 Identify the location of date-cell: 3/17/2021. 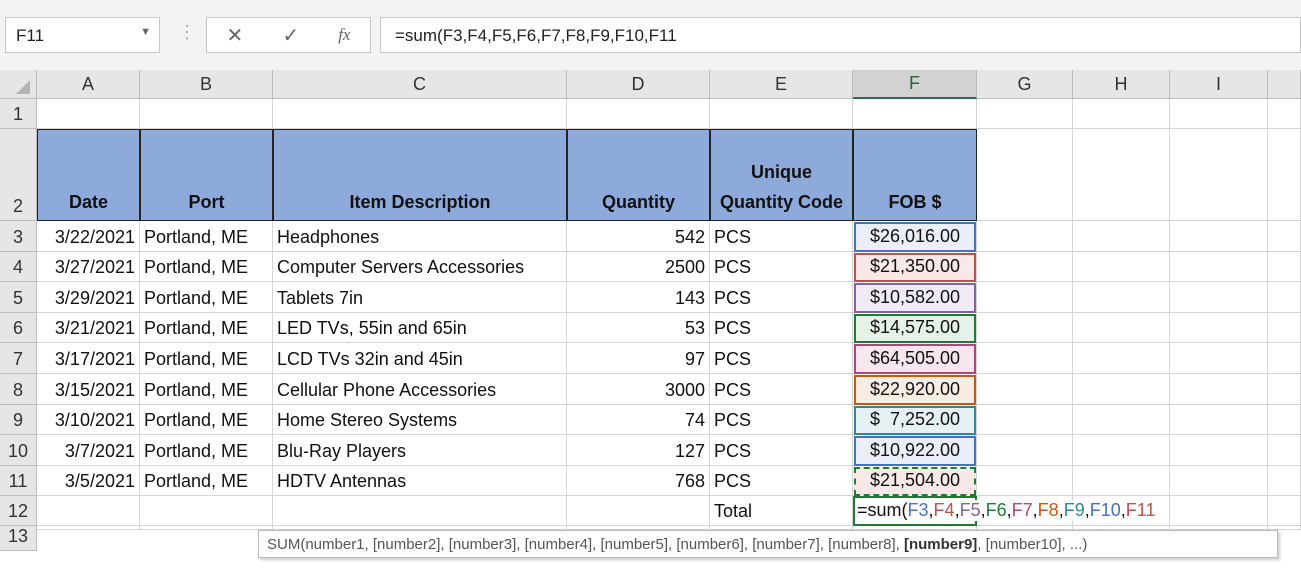
(88, 358).